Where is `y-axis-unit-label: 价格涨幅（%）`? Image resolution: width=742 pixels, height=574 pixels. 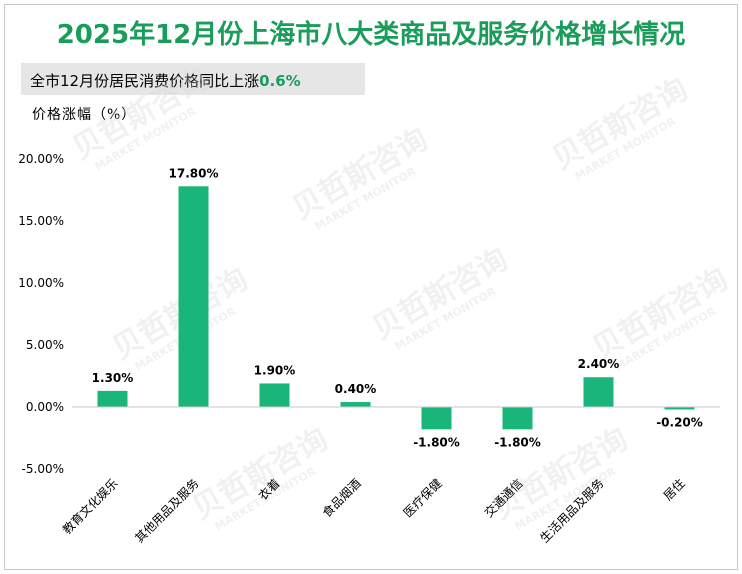 y-axis-unit-label: 价格涨幅（%） is located at coordinates (84, 115).